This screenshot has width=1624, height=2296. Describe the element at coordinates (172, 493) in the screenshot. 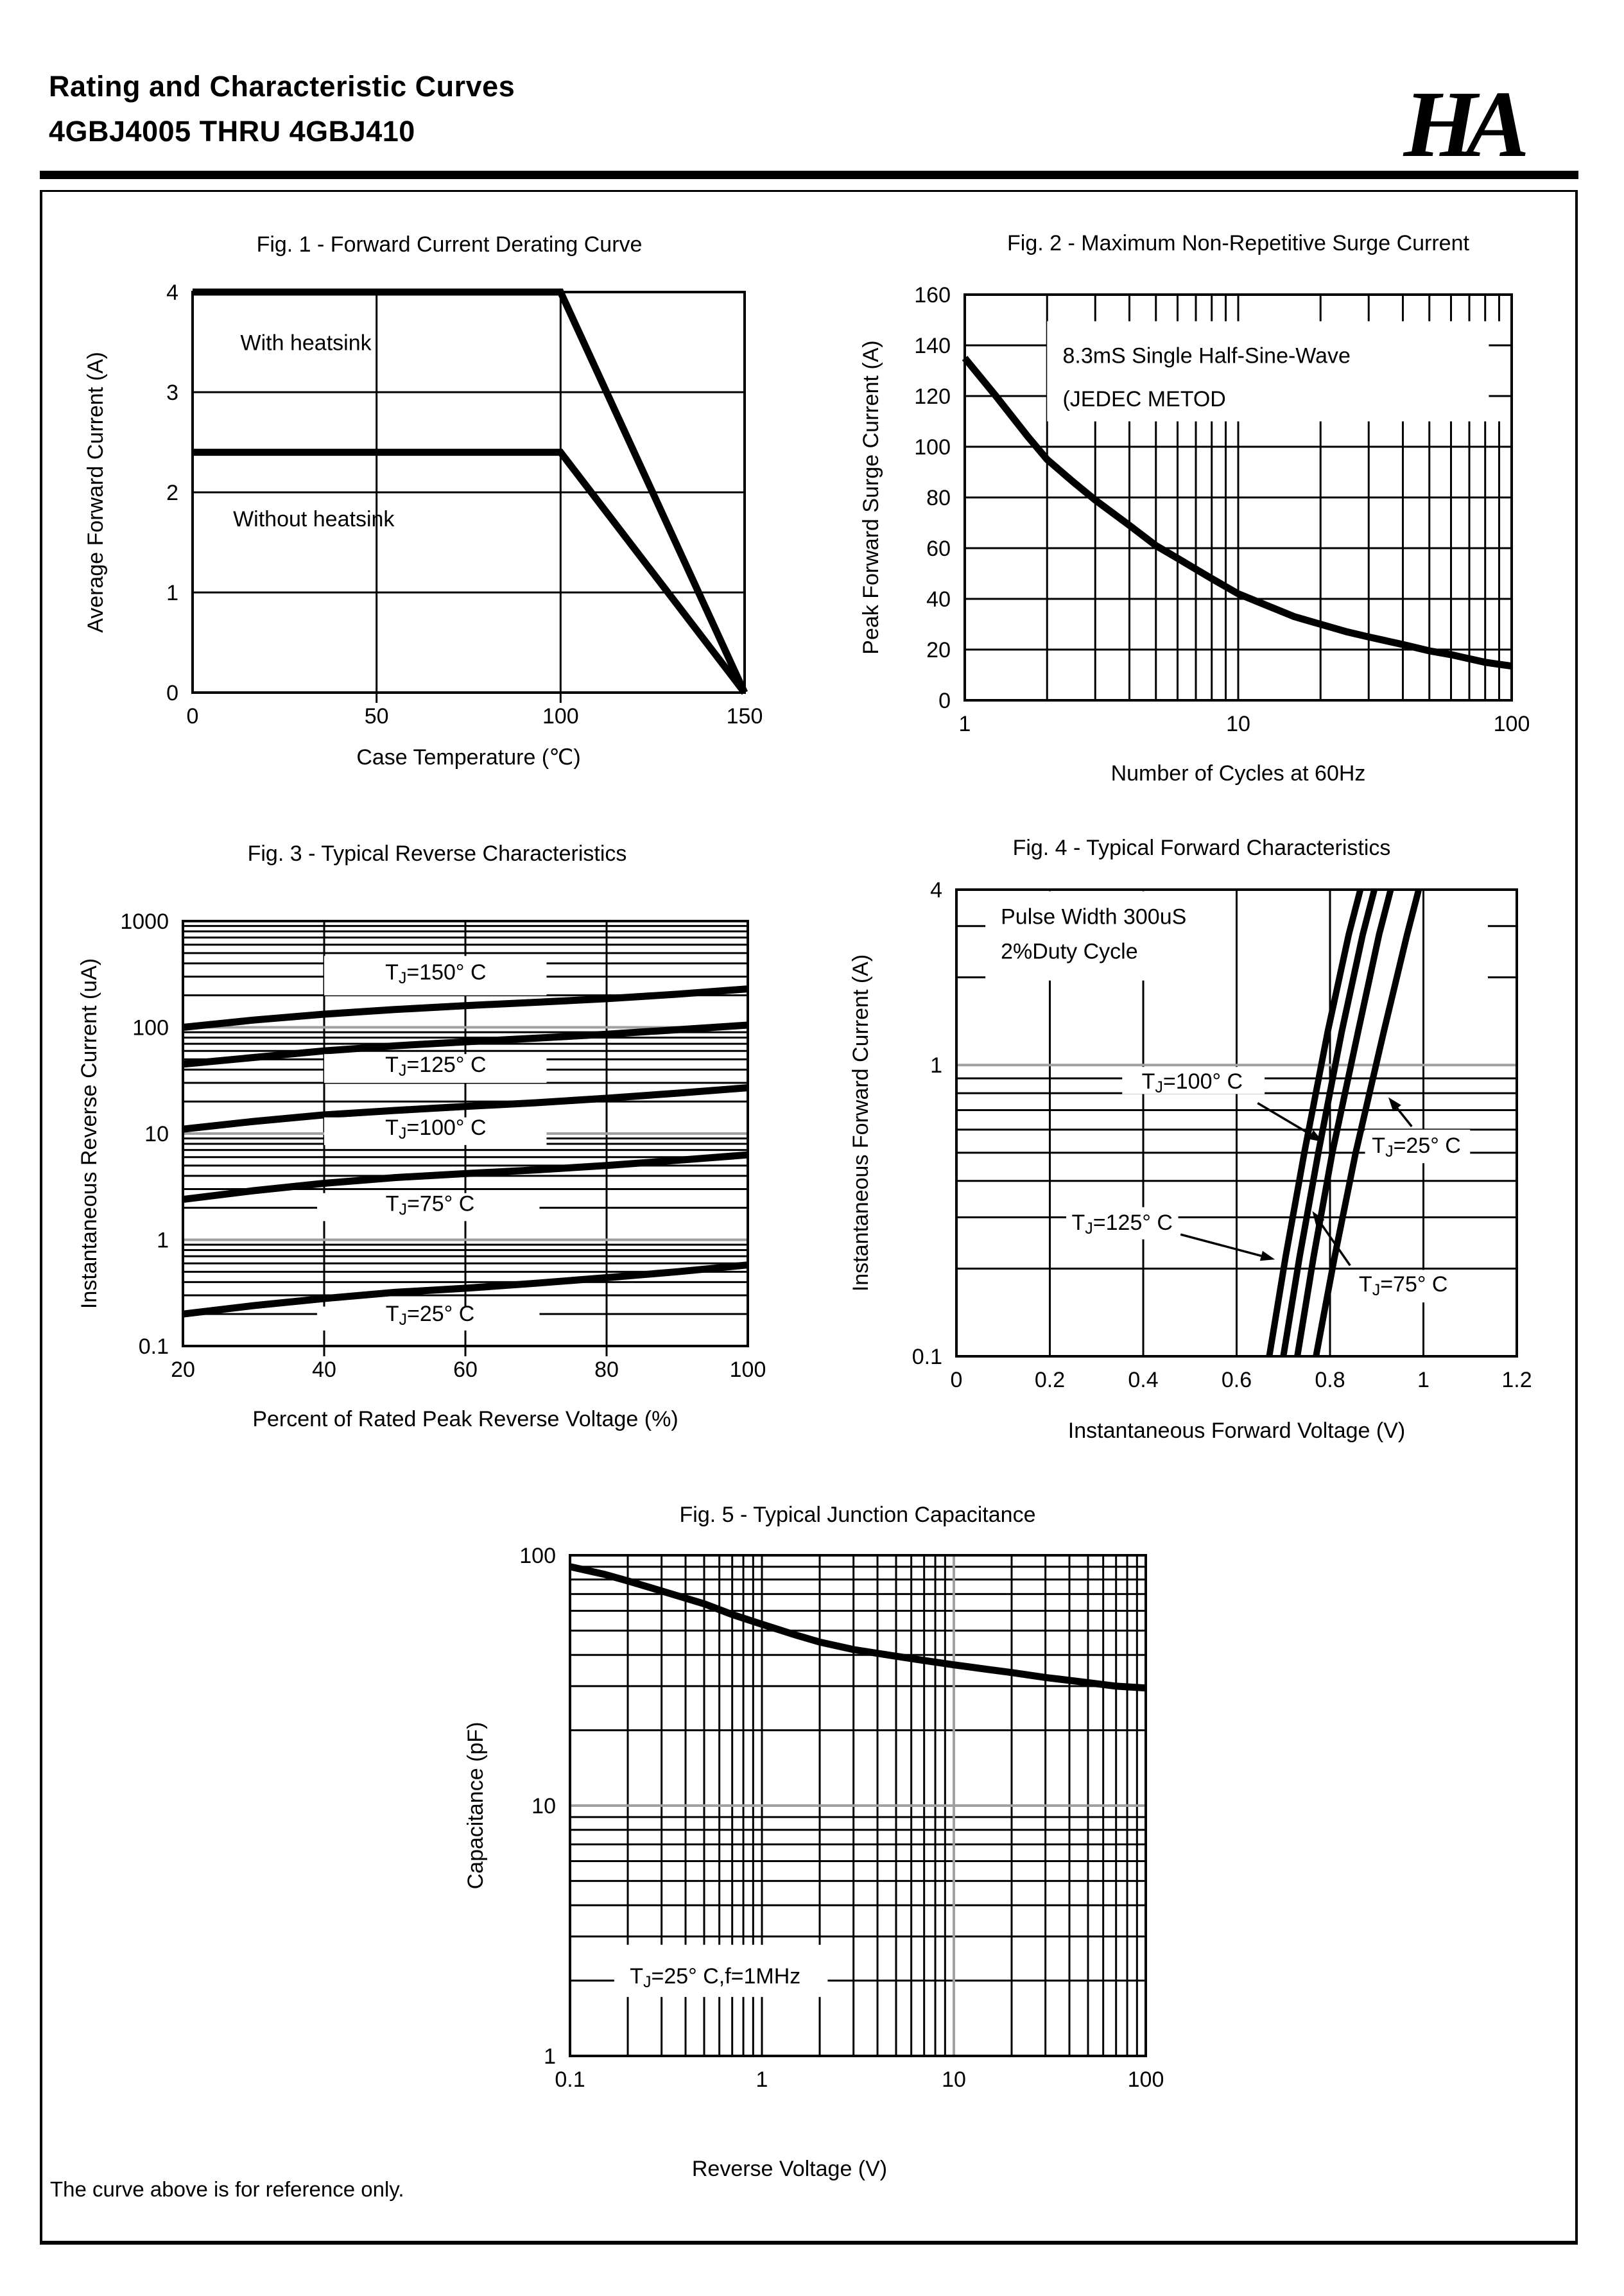

I see `fig1-y-tick: 2` at that location.